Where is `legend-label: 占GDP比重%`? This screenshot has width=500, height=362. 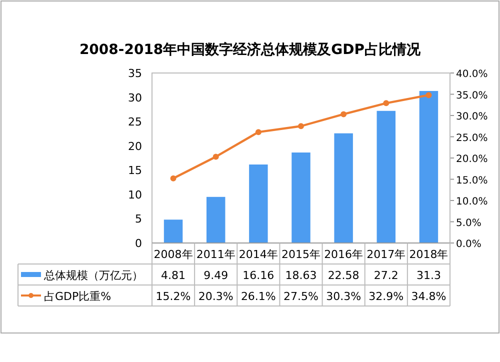 legend-label: 占GDP比重% is located at coordinates (78, 296).